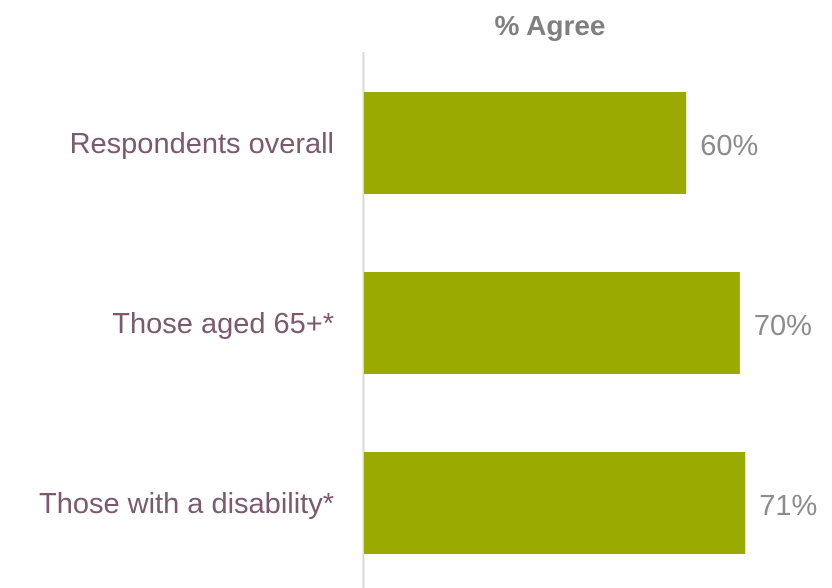 The width and height of the screenshot is (832, 588). I want to click on value-label-0: 60%, so click(729, 146).